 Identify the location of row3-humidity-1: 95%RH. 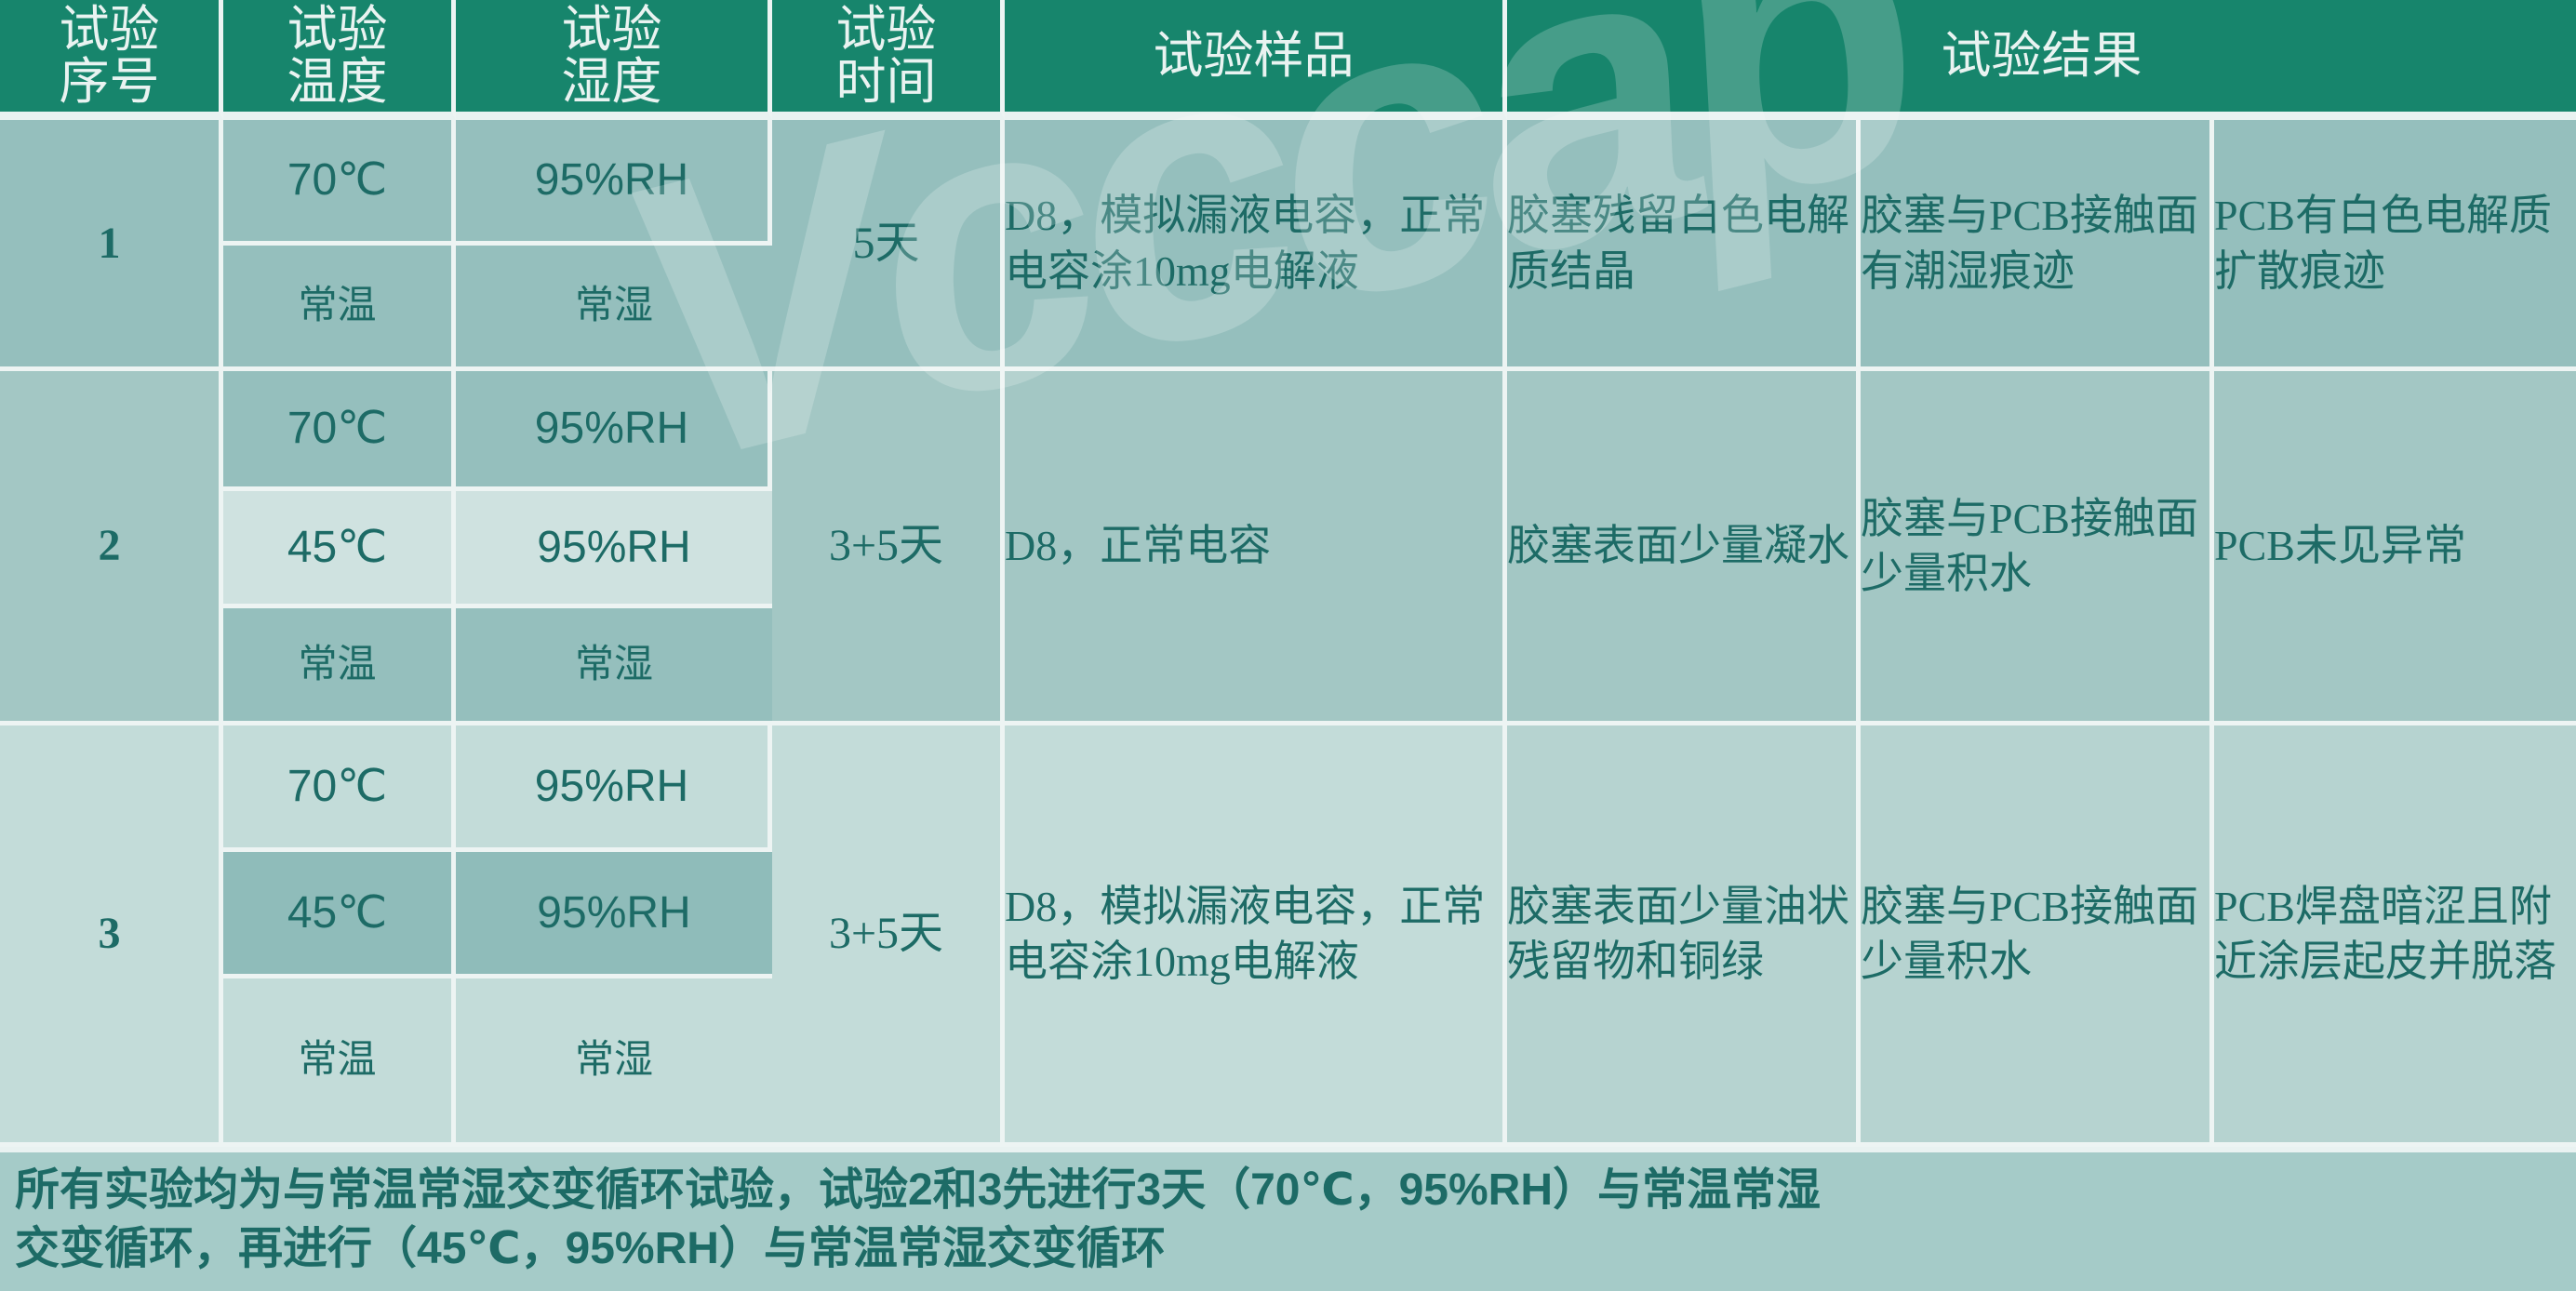
(614, 789).